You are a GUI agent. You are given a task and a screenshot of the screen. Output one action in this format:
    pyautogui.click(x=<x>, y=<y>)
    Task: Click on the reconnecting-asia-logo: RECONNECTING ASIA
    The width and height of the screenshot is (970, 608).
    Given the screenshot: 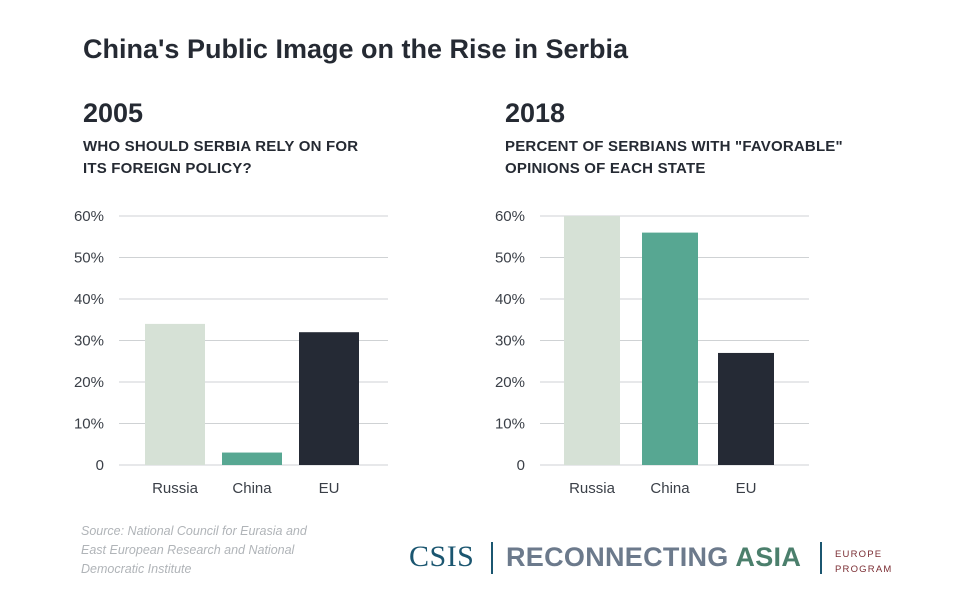 What is the action you would take?
    pyautogui.click(x=653, y=557)
    